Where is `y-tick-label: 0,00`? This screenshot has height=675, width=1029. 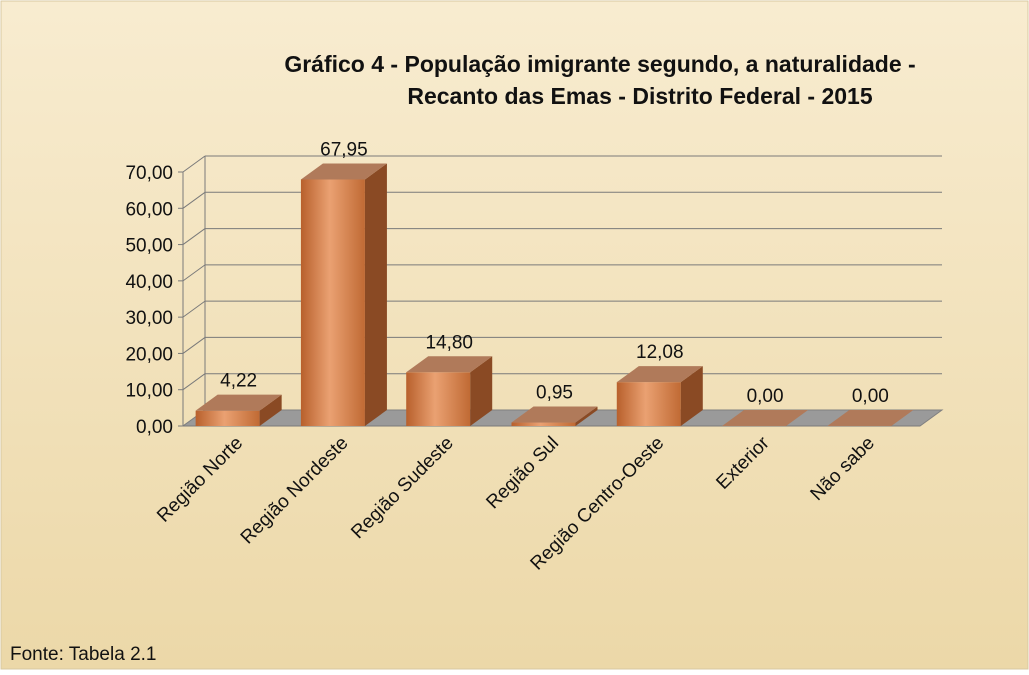
y-tick-label: 0,00 is located at coordinates (154, 427).